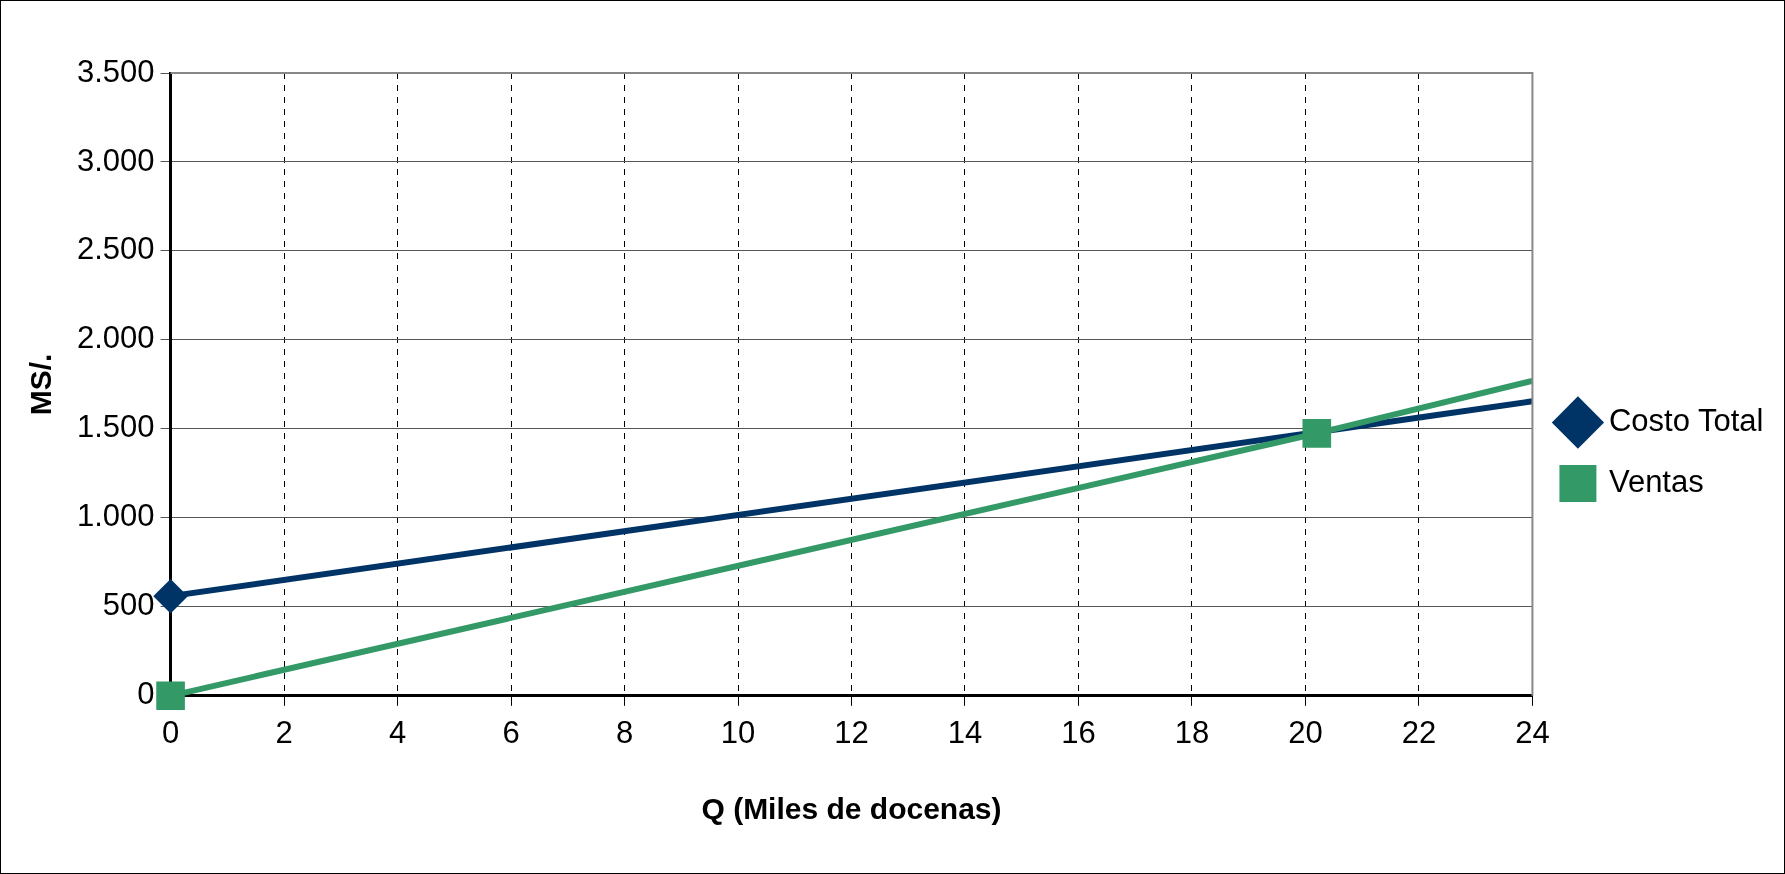  Describe the element at coordinates (116, 338) in the screenshot. I see `y-tick-label: 2.000` at that location.